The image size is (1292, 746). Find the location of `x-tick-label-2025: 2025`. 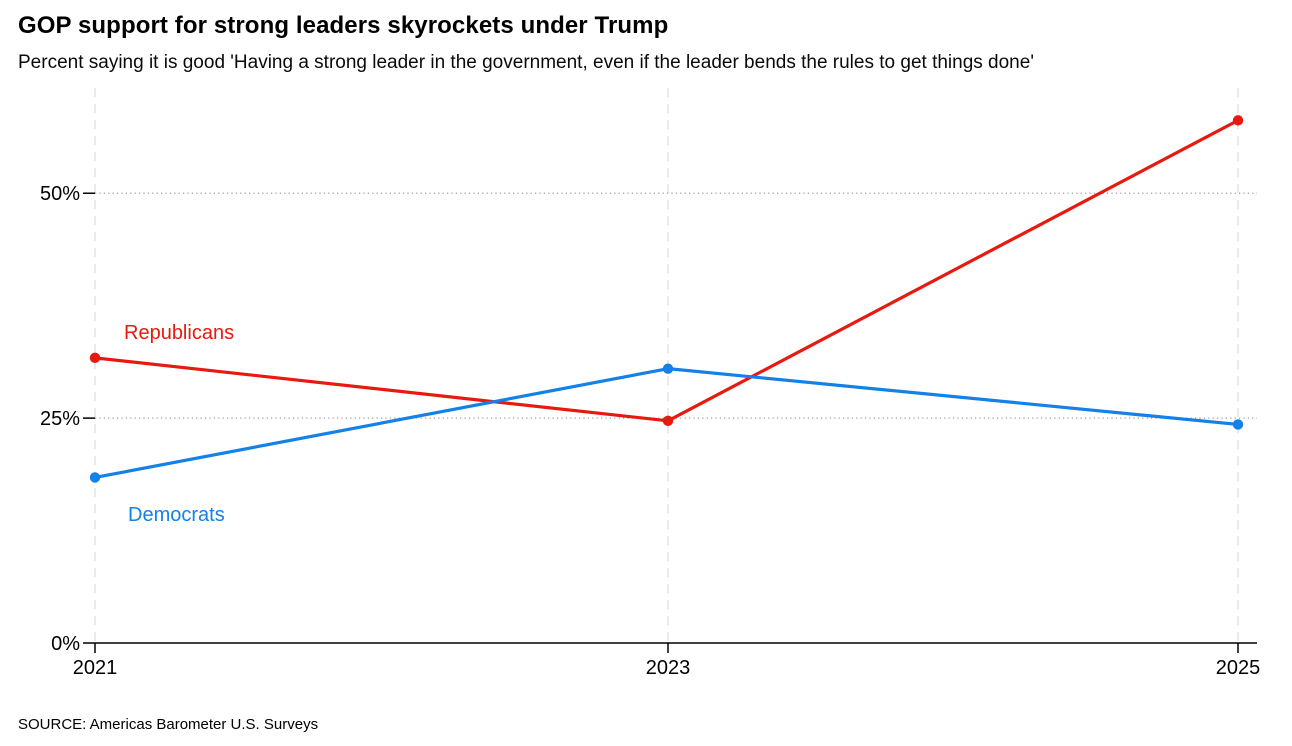

x-tick-label-2025: 2025 is located at coordinates (1238, 668).